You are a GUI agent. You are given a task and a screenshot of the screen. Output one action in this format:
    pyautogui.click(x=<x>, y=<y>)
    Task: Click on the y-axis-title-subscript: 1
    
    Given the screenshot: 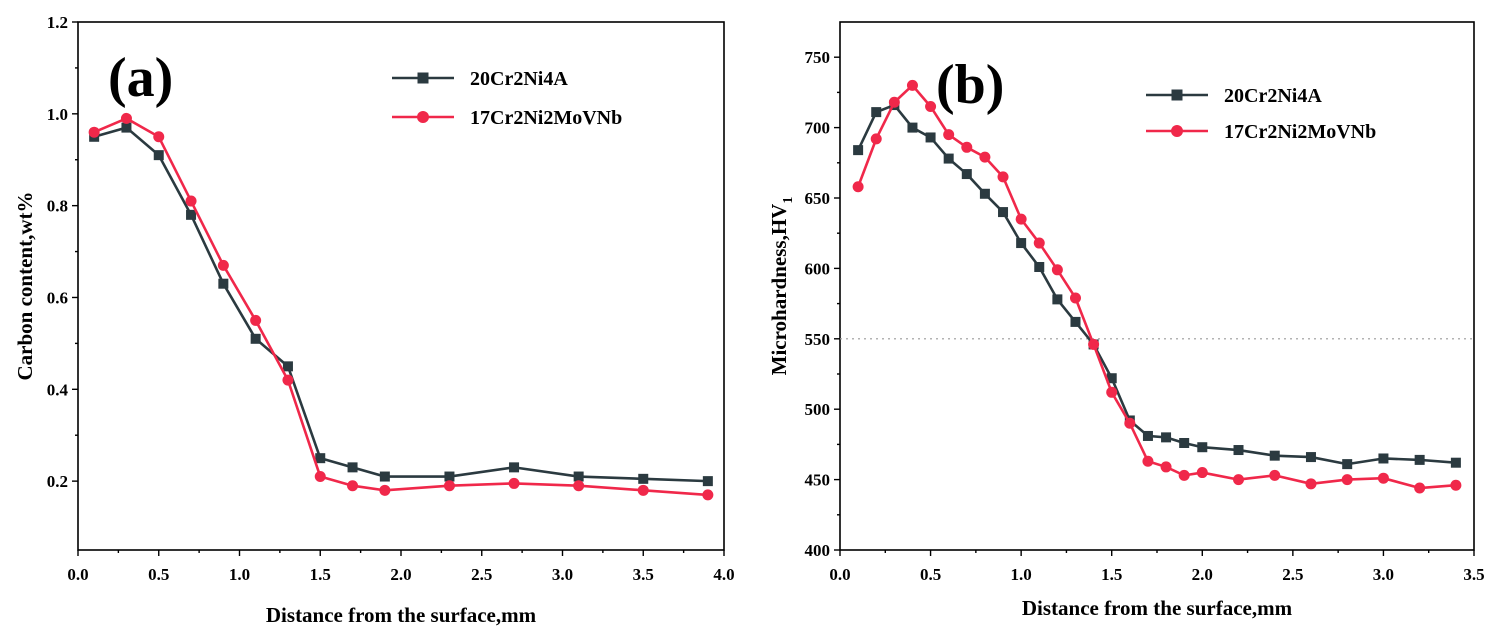 What is the action you would take?
    pyautogui.click(x=788, y=200)
    